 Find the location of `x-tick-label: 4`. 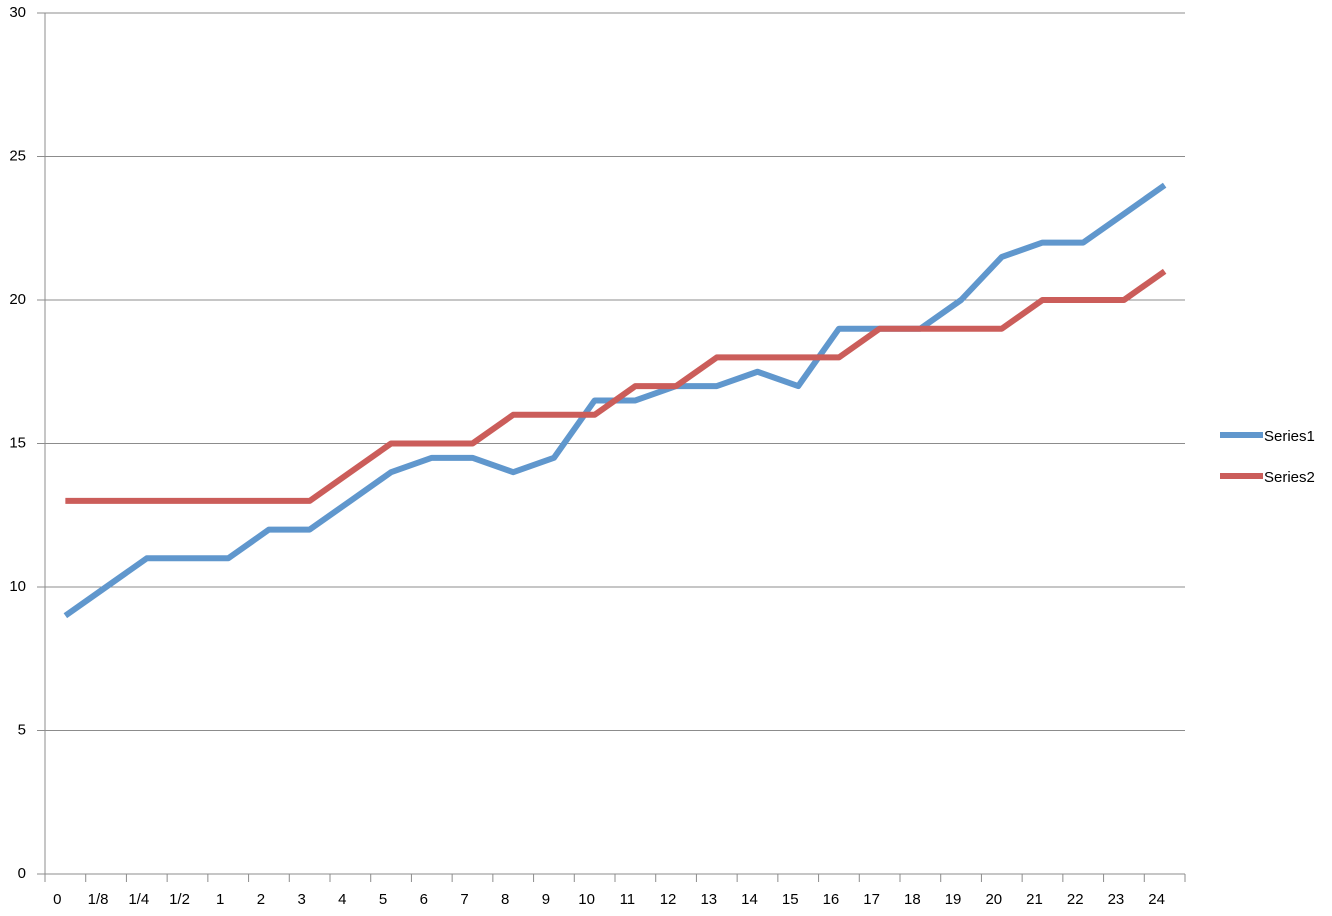

x-tick-label: 4 is located at coordinates (342, 899).